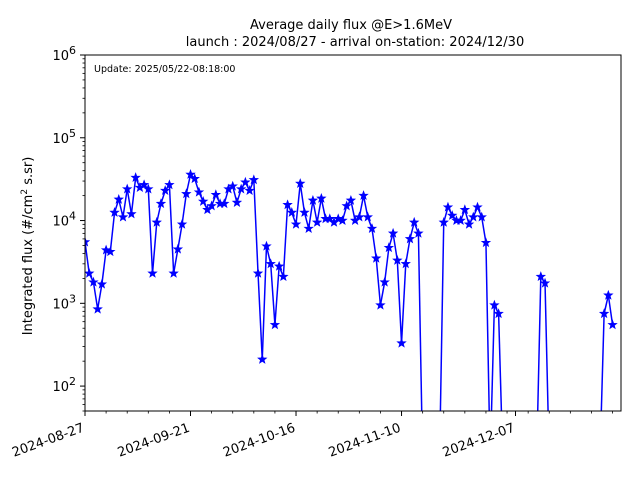 The image size is (640, 480). I want to click on update-annotation: Update: 2025/05/22-08:18:00, so click(164, 69).